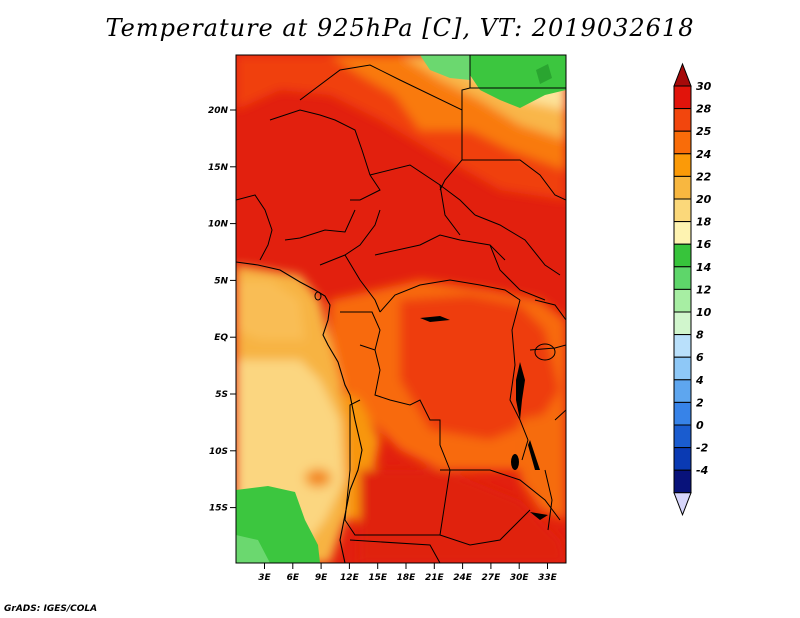  I want to click on colorbar-label: 2, so click(700, 402).